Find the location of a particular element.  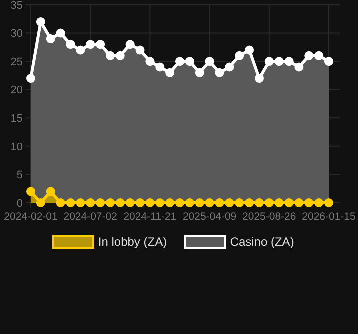

y-tick-label: 0 is located at coordinates (19, 204).